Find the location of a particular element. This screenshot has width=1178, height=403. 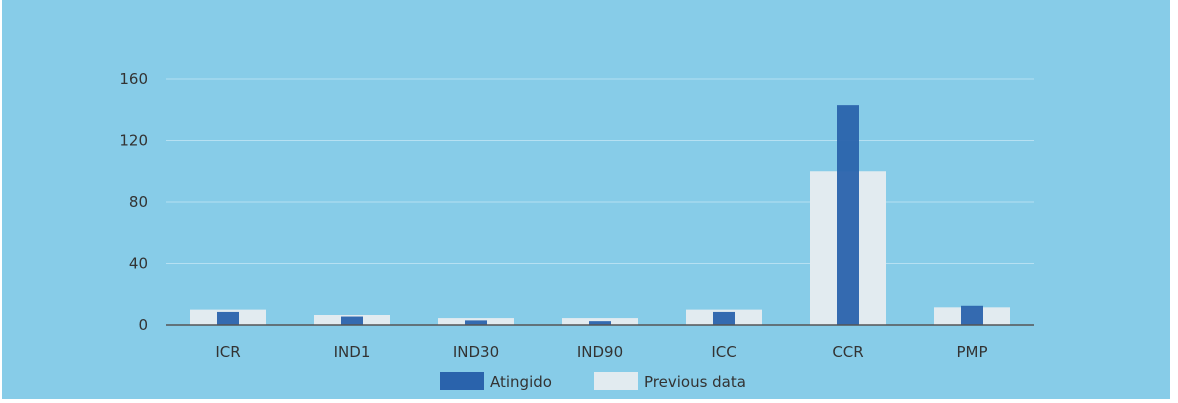

y-tick-label: 0 is located at coordinates (143, 325).